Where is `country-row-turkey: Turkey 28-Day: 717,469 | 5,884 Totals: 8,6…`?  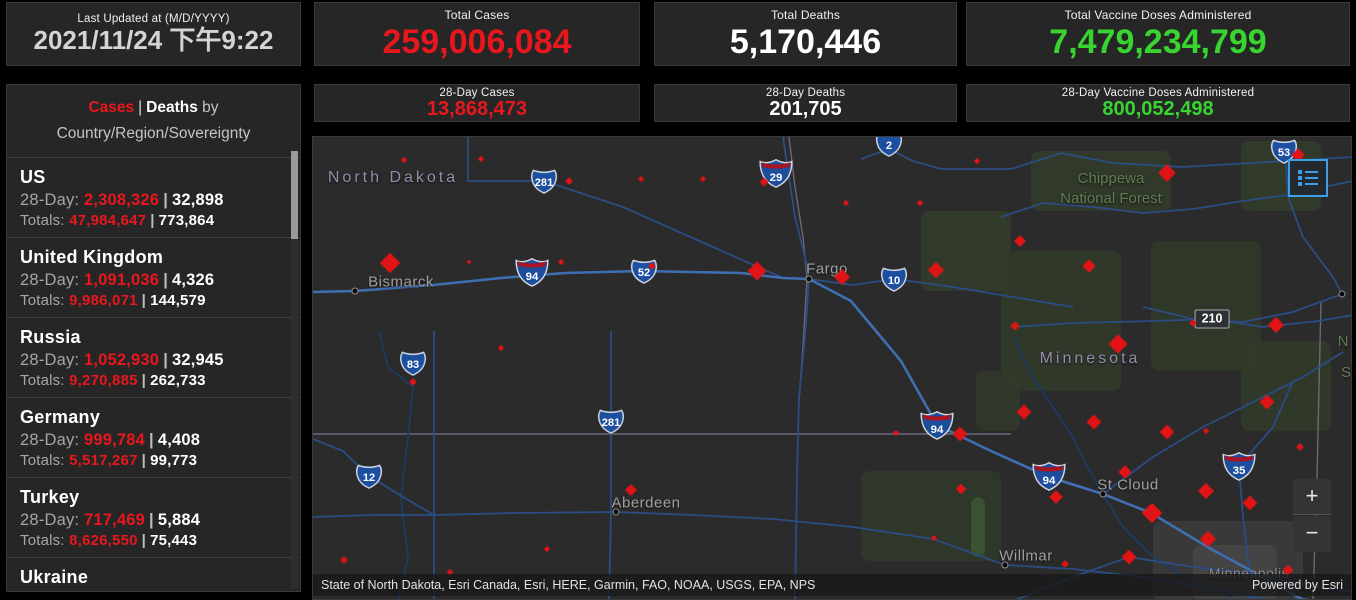 country-row-turkey: Turkey 28-Day: 717,469 | 5,884 Totals: 8,6… is located at coordinates (153, 516).